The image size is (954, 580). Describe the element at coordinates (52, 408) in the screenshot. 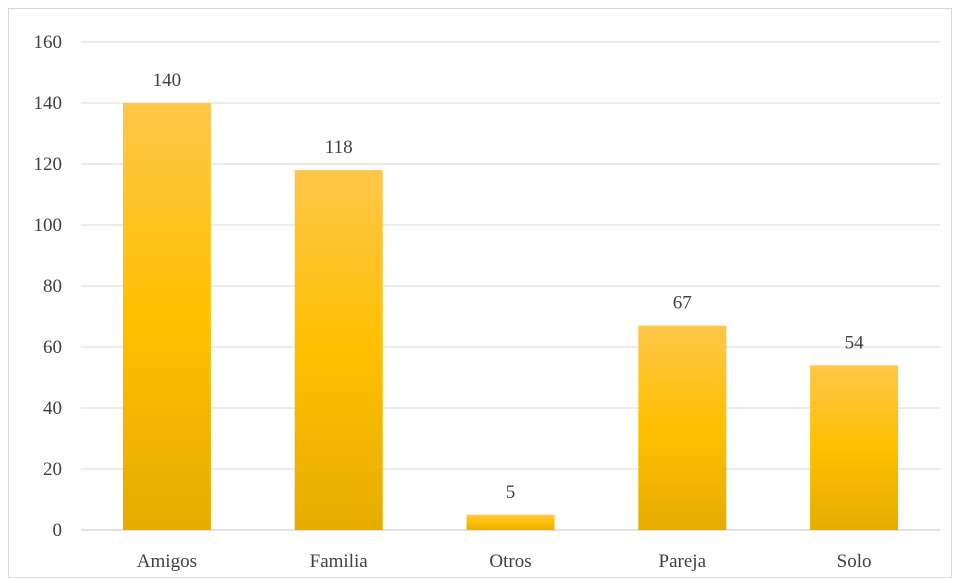

I see `y-tick-label: 40` at that location.